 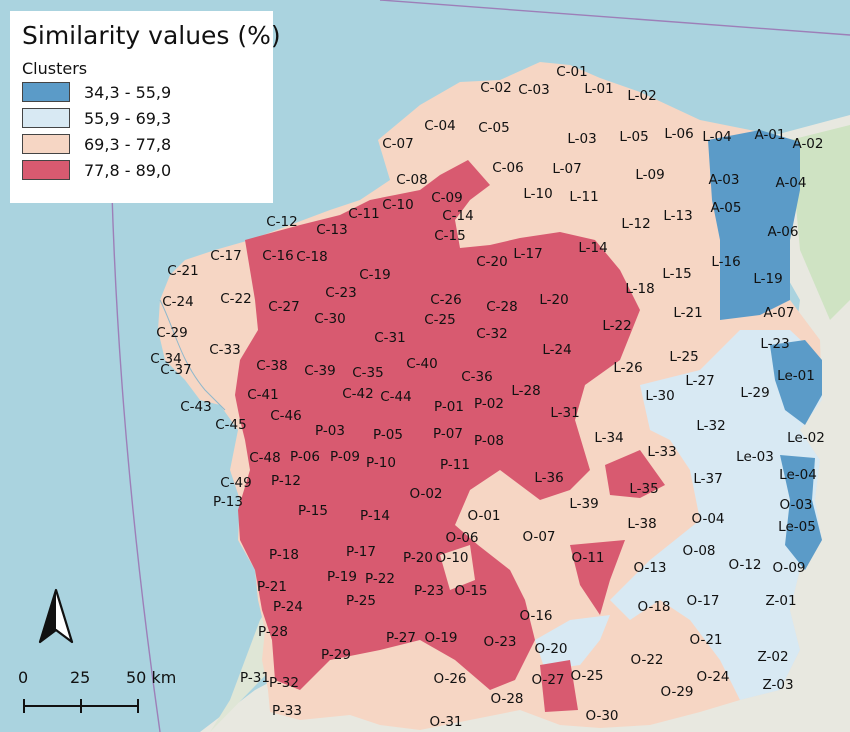 I want to click on municipality-label-a-02: A-02, so click(x=808, y=144).